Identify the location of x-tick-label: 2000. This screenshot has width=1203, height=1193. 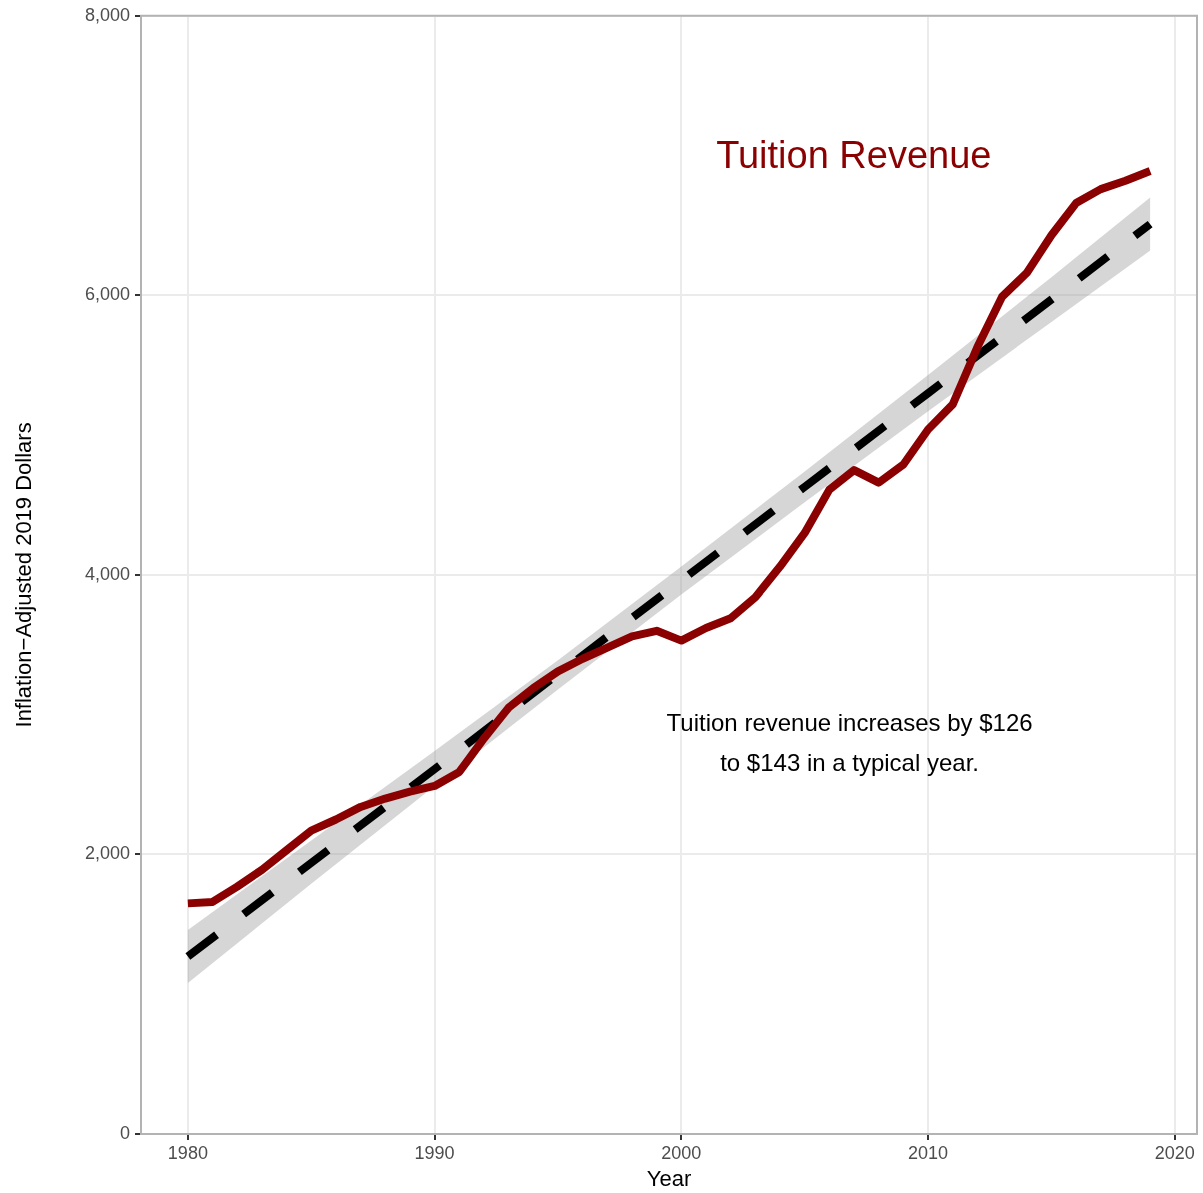
(681, 1152).